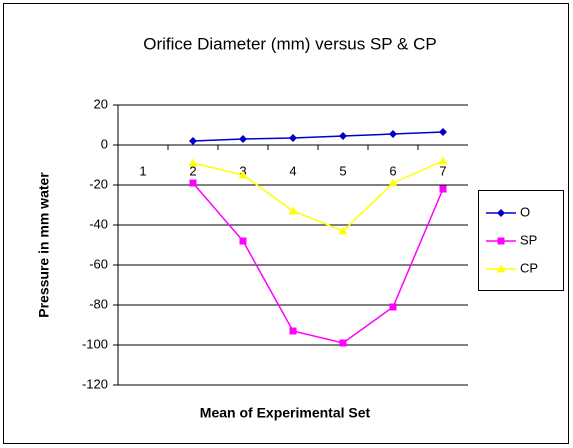  I want to click on y-tick-label: -20, so click(98, 183).